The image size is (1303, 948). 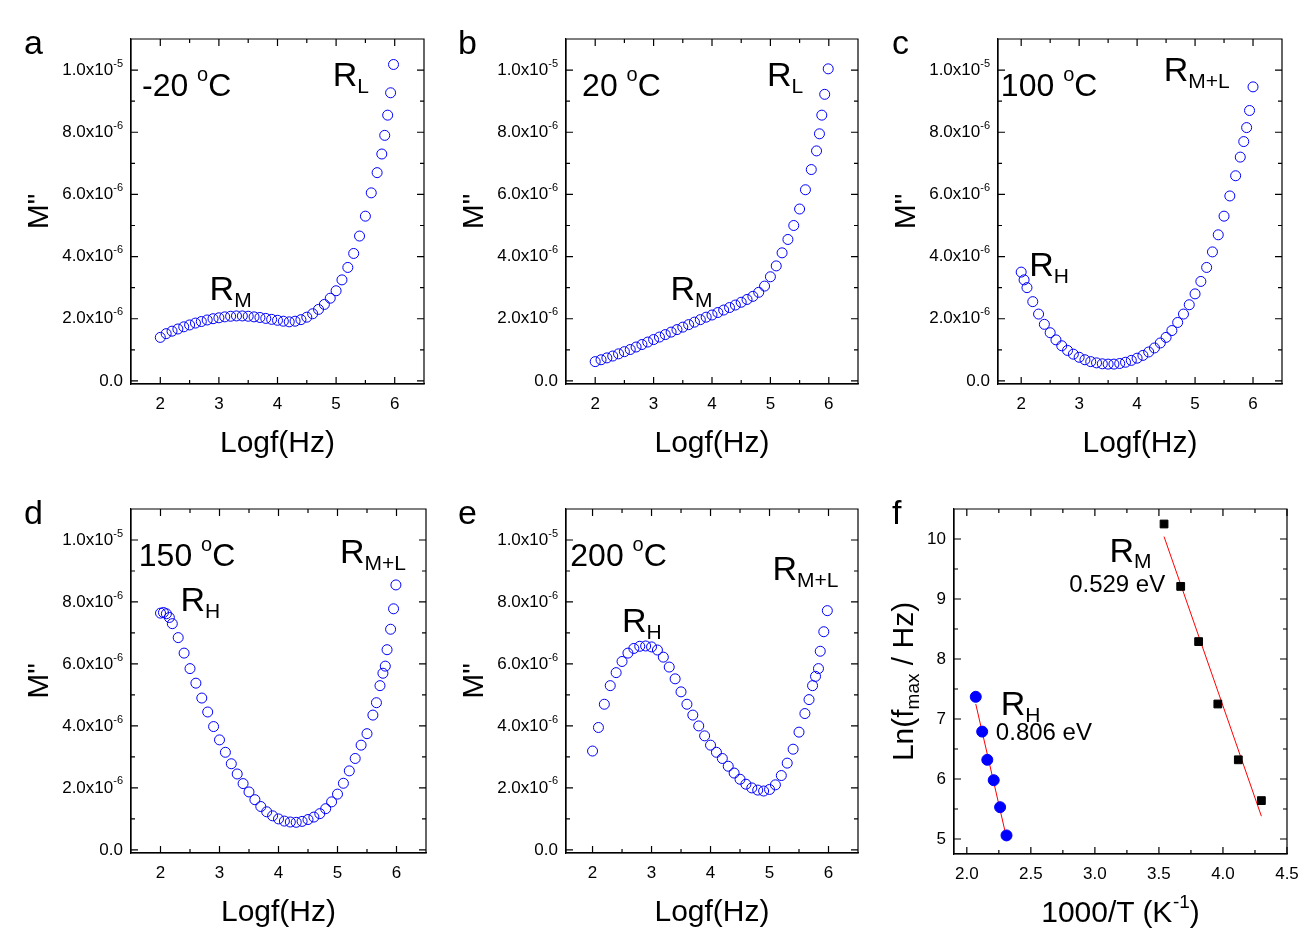 I want to click on chart-title: b, so click(x=467, y=42).